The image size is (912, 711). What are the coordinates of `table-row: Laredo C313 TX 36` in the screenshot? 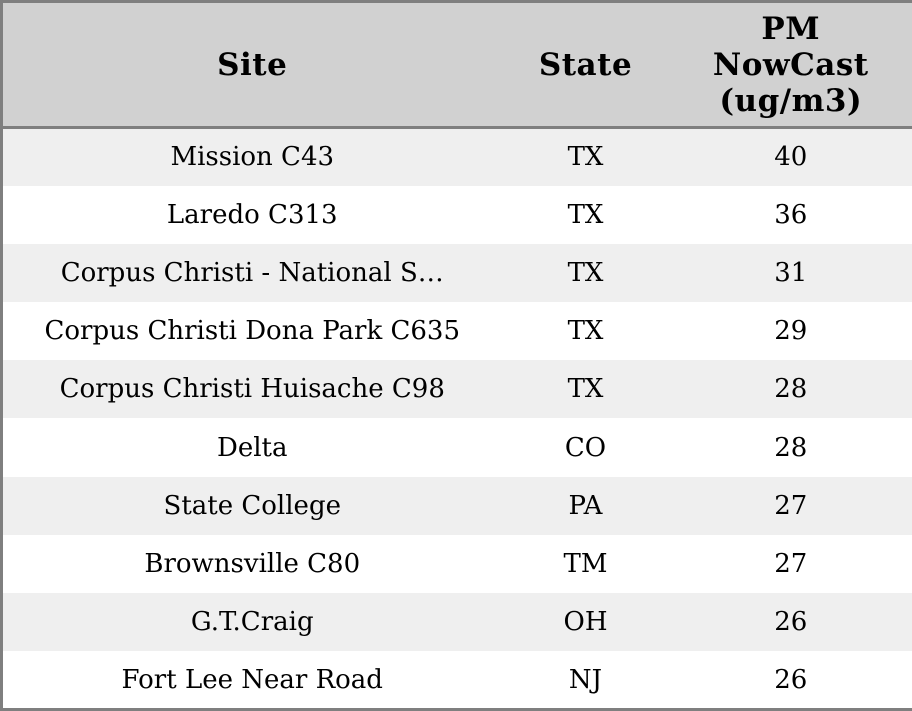 It's located at (456, 214).